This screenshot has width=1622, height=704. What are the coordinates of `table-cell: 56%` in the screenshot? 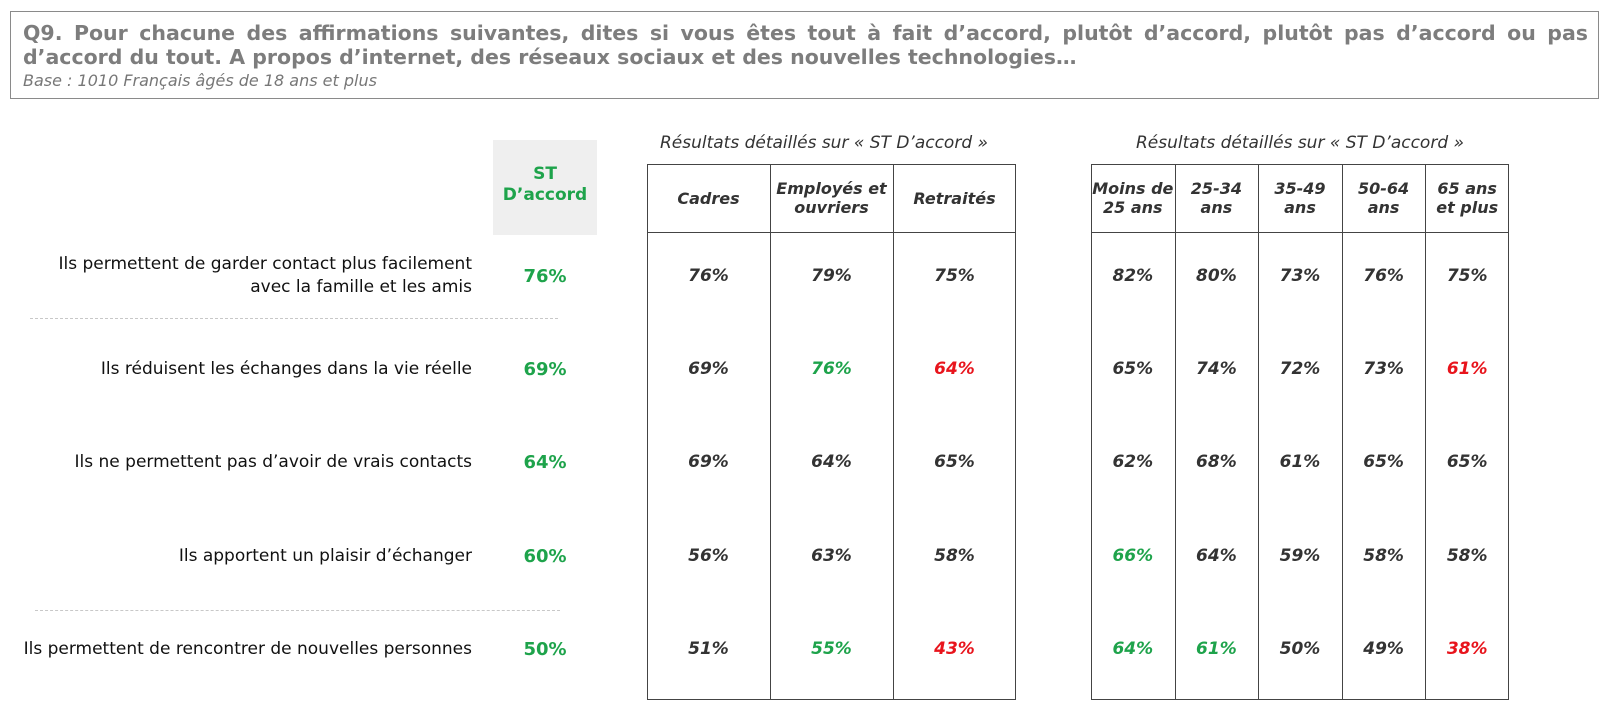 It's located at (708, 556).